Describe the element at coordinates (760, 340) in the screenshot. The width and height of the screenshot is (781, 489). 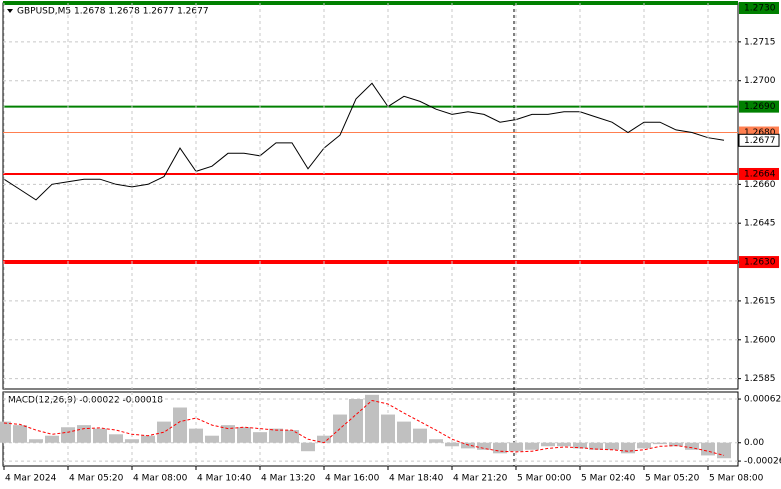
I see `y-tick-label: 1.2600` at that location.